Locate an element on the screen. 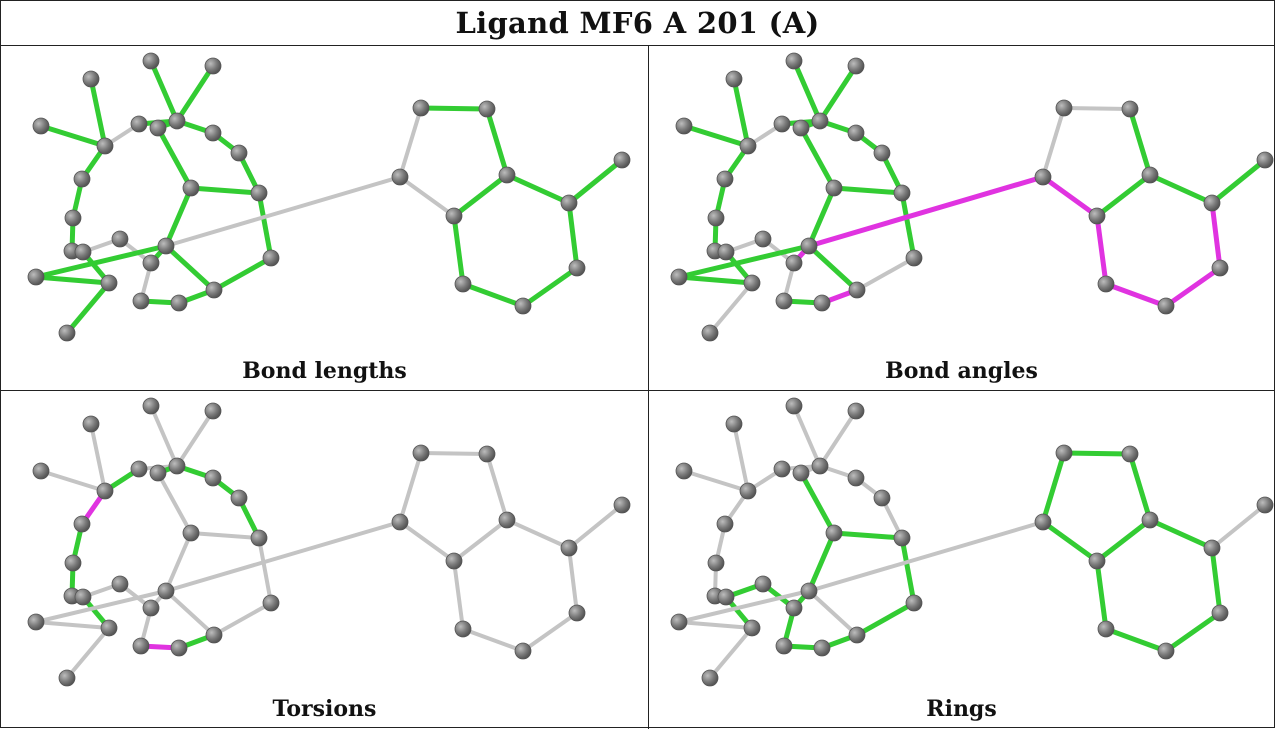 This screenshot has height=729, width=1275. grid-divider-horizontal is located at coordinates (637, 390).